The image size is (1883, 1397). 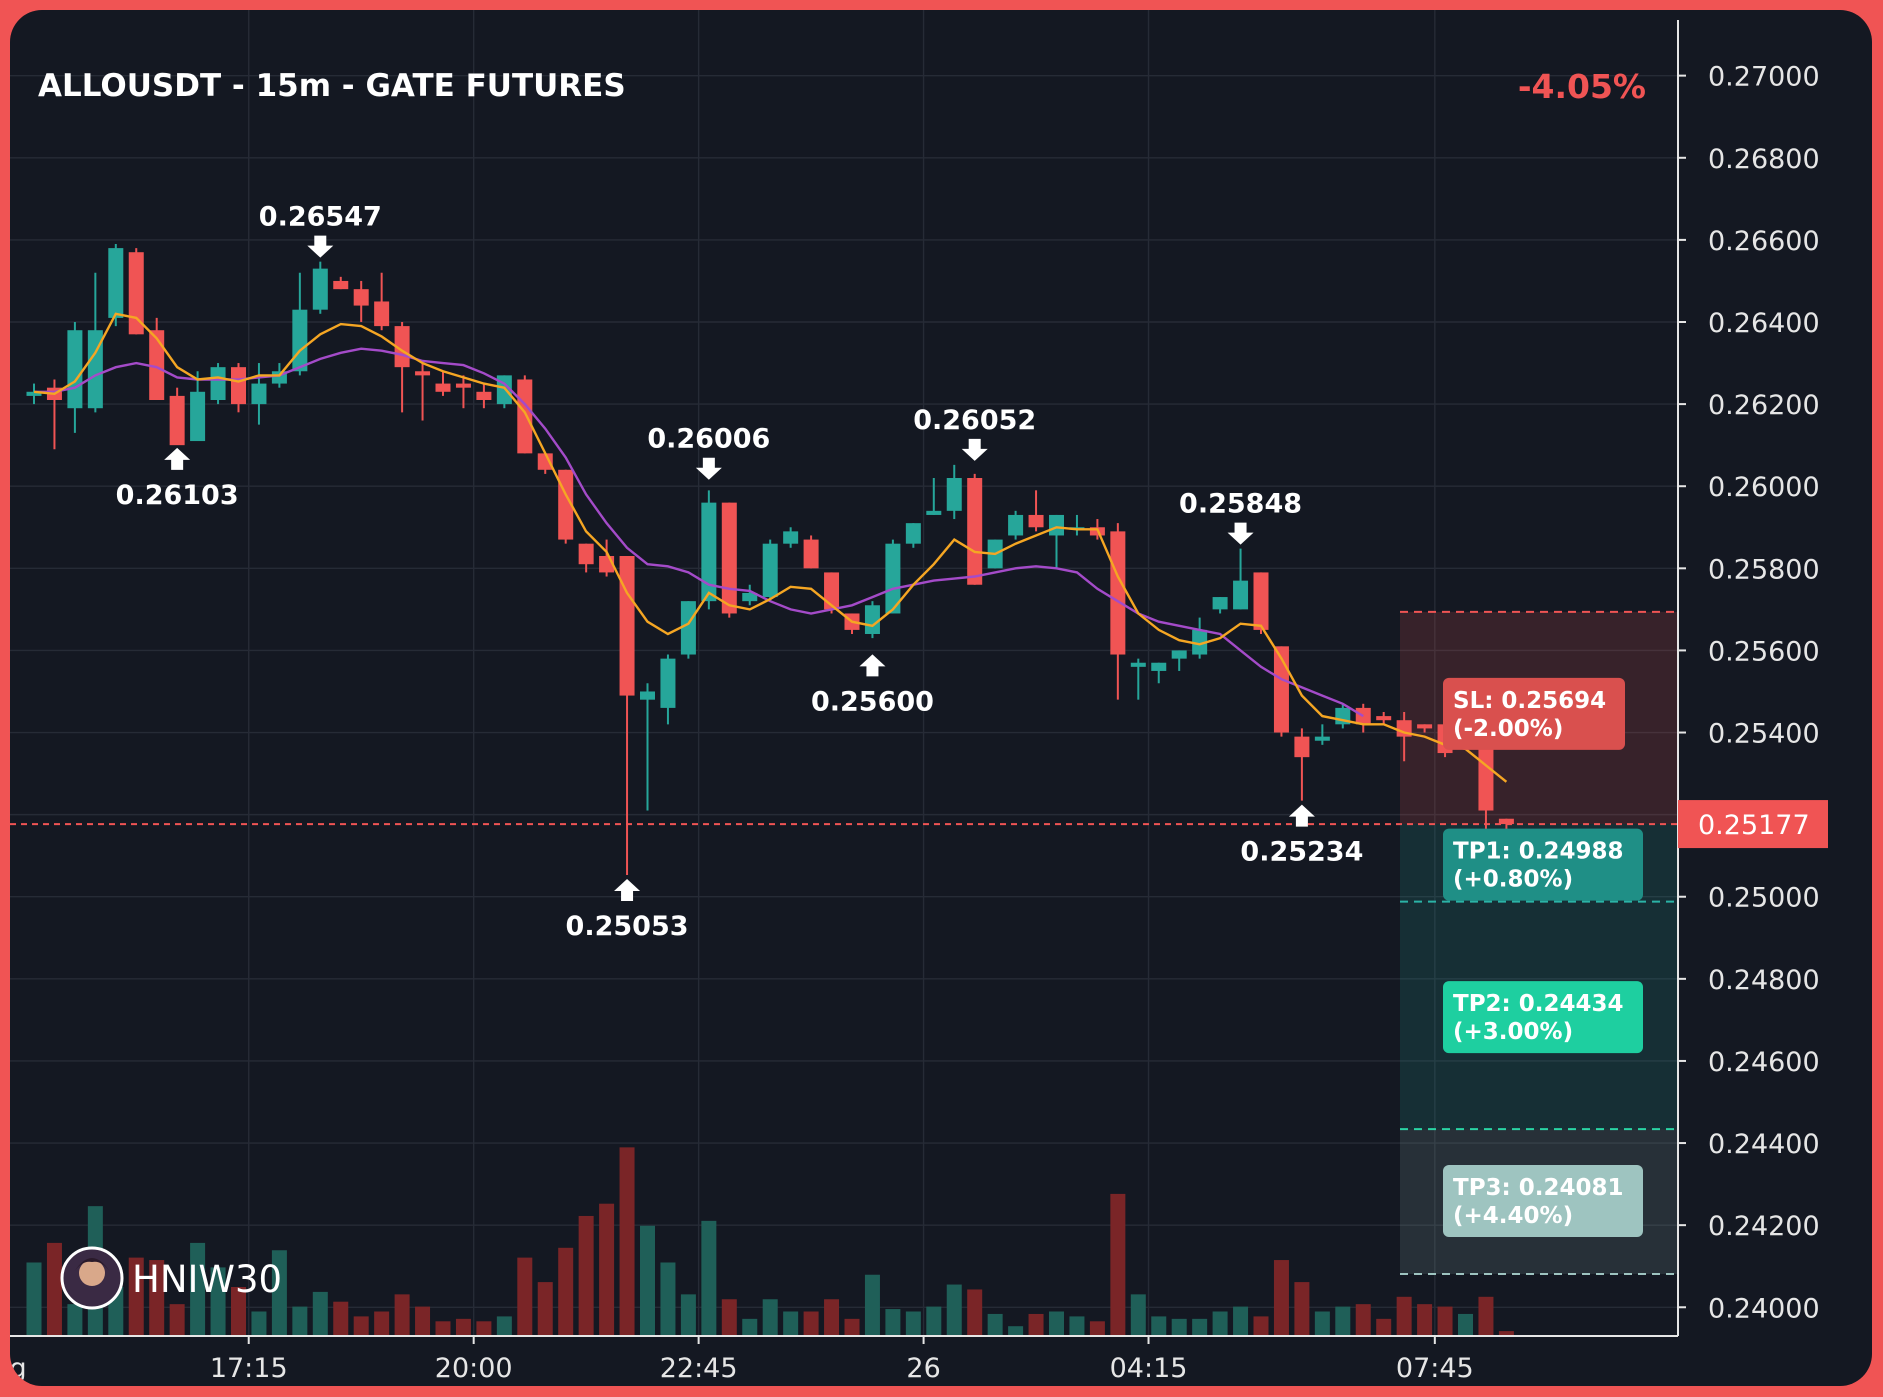 What do you see at coordinates (1764, 1226) in the screenshot?
I see `price-tick-label: 0.24200` at bounding box center [1764, 1226].